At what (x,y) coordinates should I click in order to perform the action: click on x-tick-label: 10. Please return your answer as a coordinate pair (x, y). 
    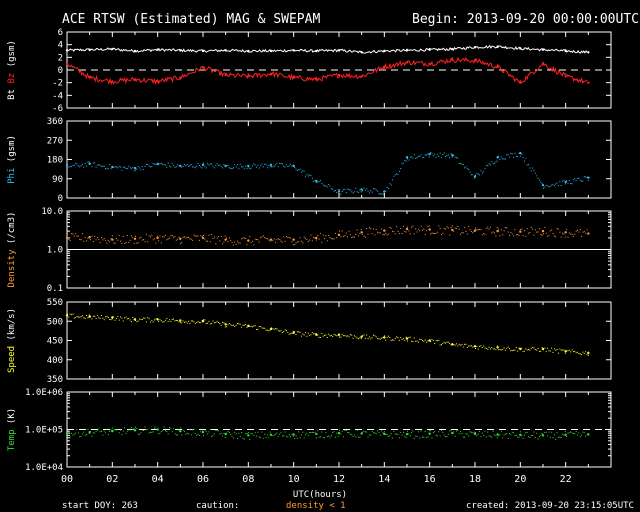
    Looking at the image, I should click on (294, 479).